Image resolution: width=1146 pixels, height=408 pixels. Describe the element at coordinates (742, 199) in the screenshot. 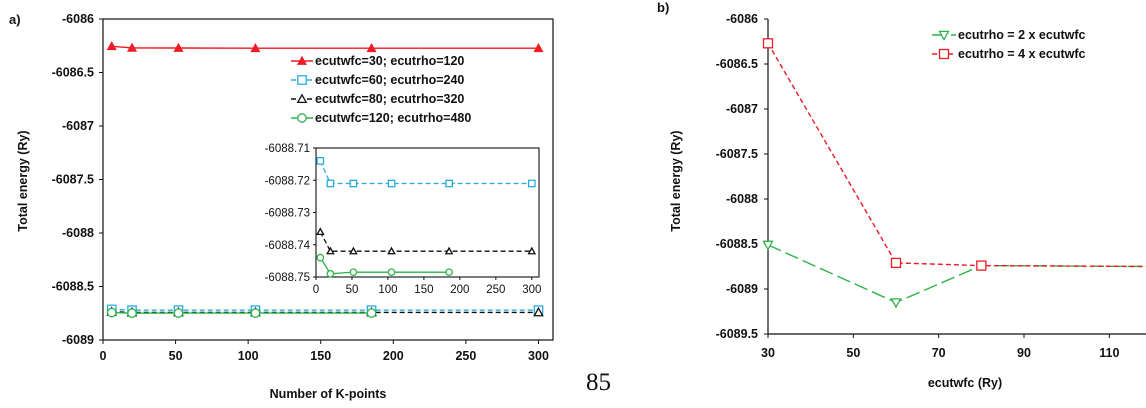

I see `chart-b-ytick-label: -6088` at that location.